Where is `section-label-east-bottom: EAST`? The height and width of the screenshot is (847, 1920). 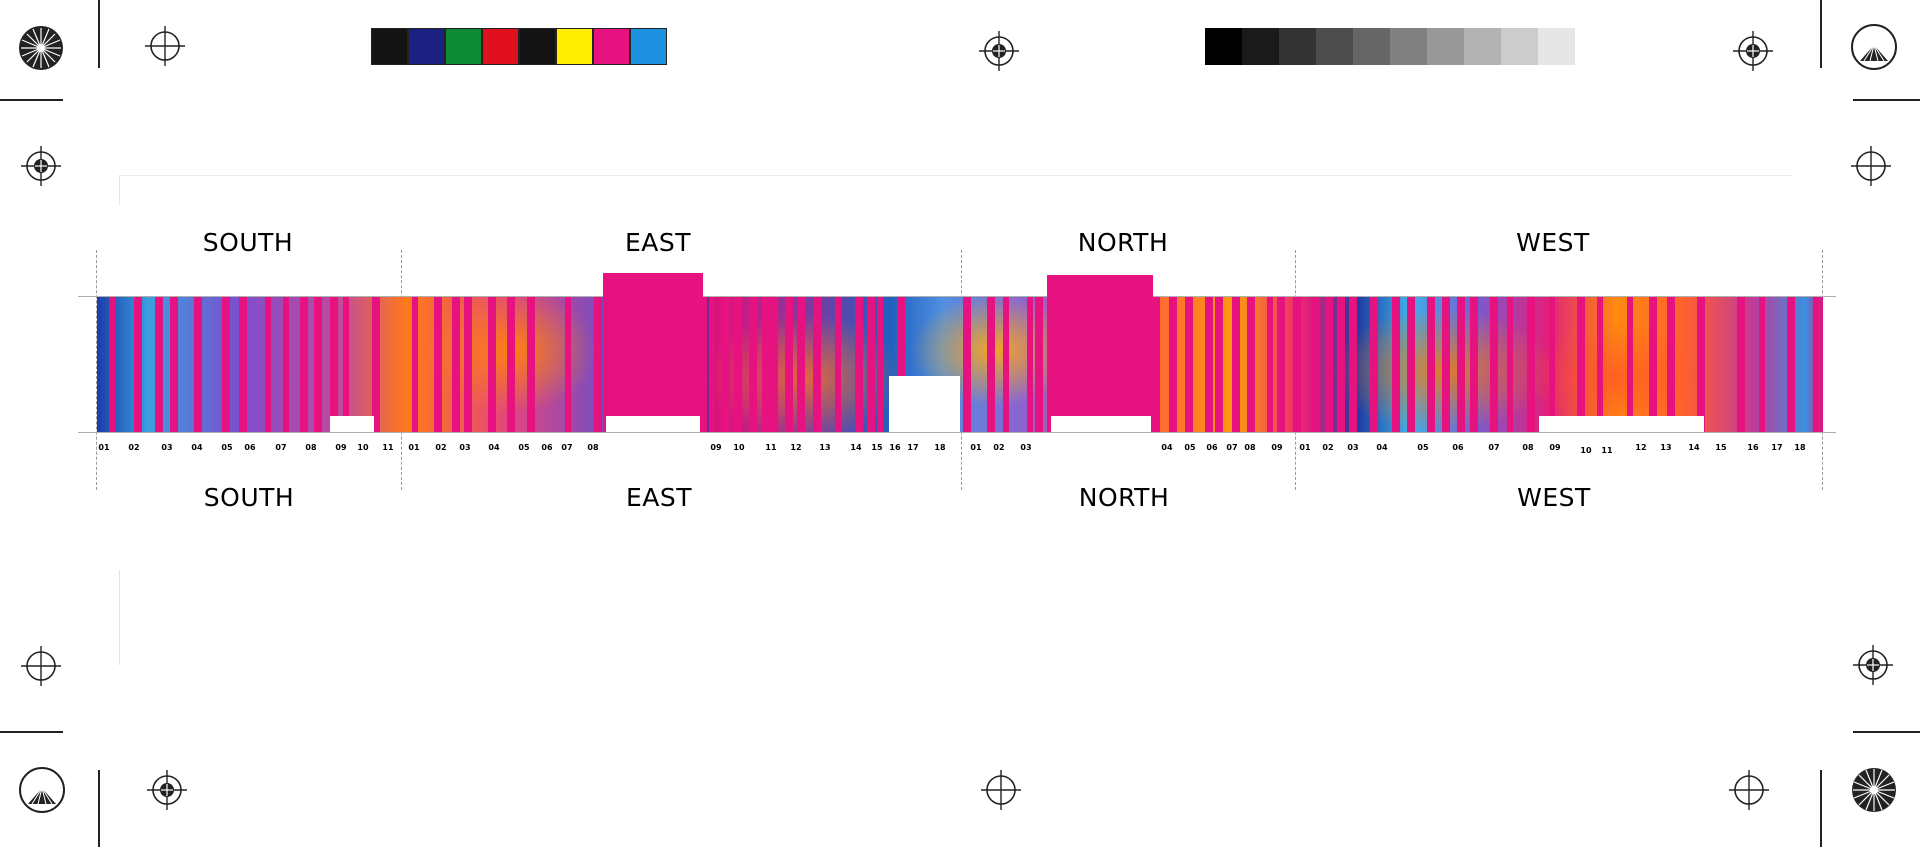 section-label-east-bottom: EAST is located at coordinates (659, 497).